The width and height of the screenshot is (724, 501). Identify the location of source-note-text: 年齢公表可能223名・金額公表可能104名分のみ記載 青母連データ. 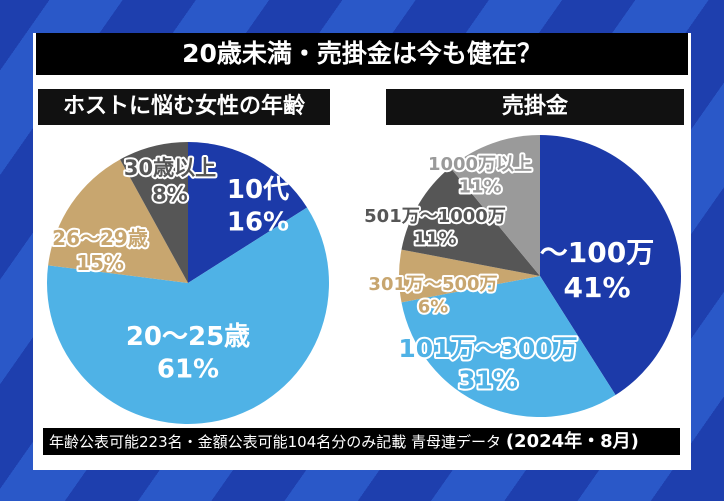
(275, 442).